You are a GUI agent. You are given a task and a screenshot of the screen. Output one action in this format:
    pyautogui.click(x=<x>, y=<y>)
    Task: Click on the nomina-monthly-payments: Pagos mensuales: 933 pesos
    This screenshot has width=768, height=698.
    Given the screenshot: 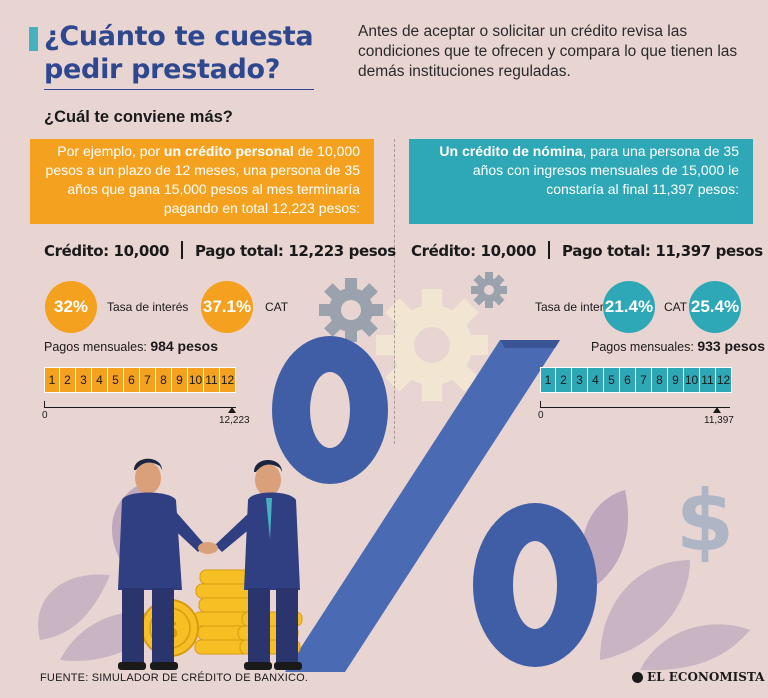 What is the action you would take?
    pyautogui.click(x=678, y=346)
    